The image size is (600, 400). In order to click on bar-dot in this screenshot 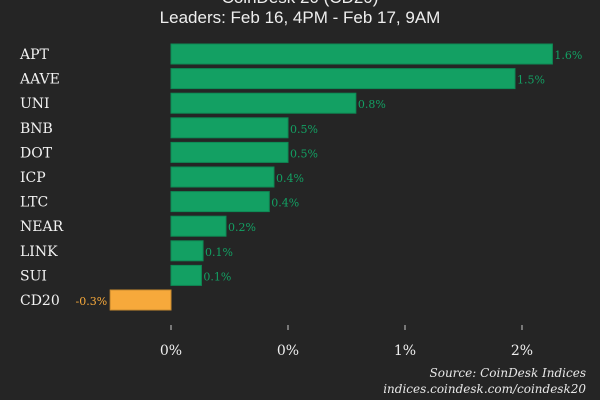, I will do `click(229, 152)`.